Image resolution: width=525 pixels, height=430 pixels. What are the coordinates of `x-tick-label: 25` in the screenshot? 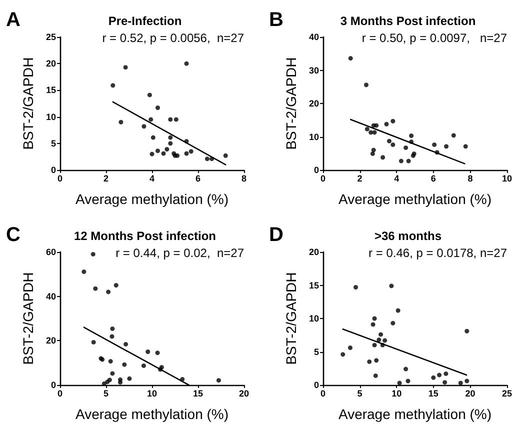 It's located at (507, 393).